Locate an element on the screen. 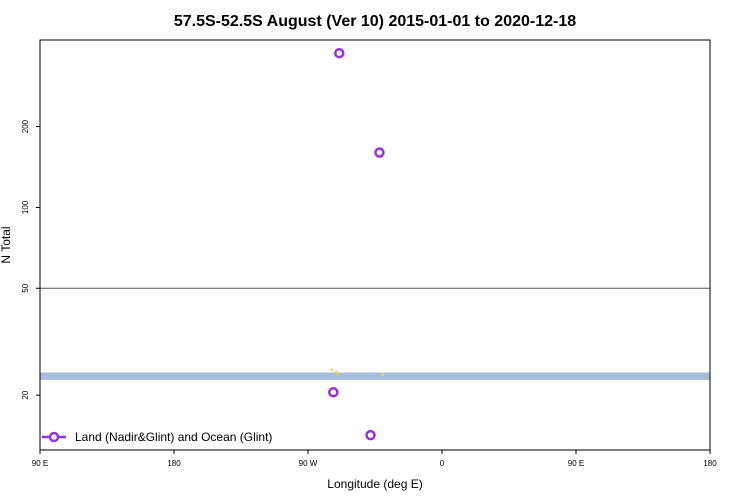 This screenshot has height=500, width=750. y-tick-label: 20 is located at coordinates (25, 394).